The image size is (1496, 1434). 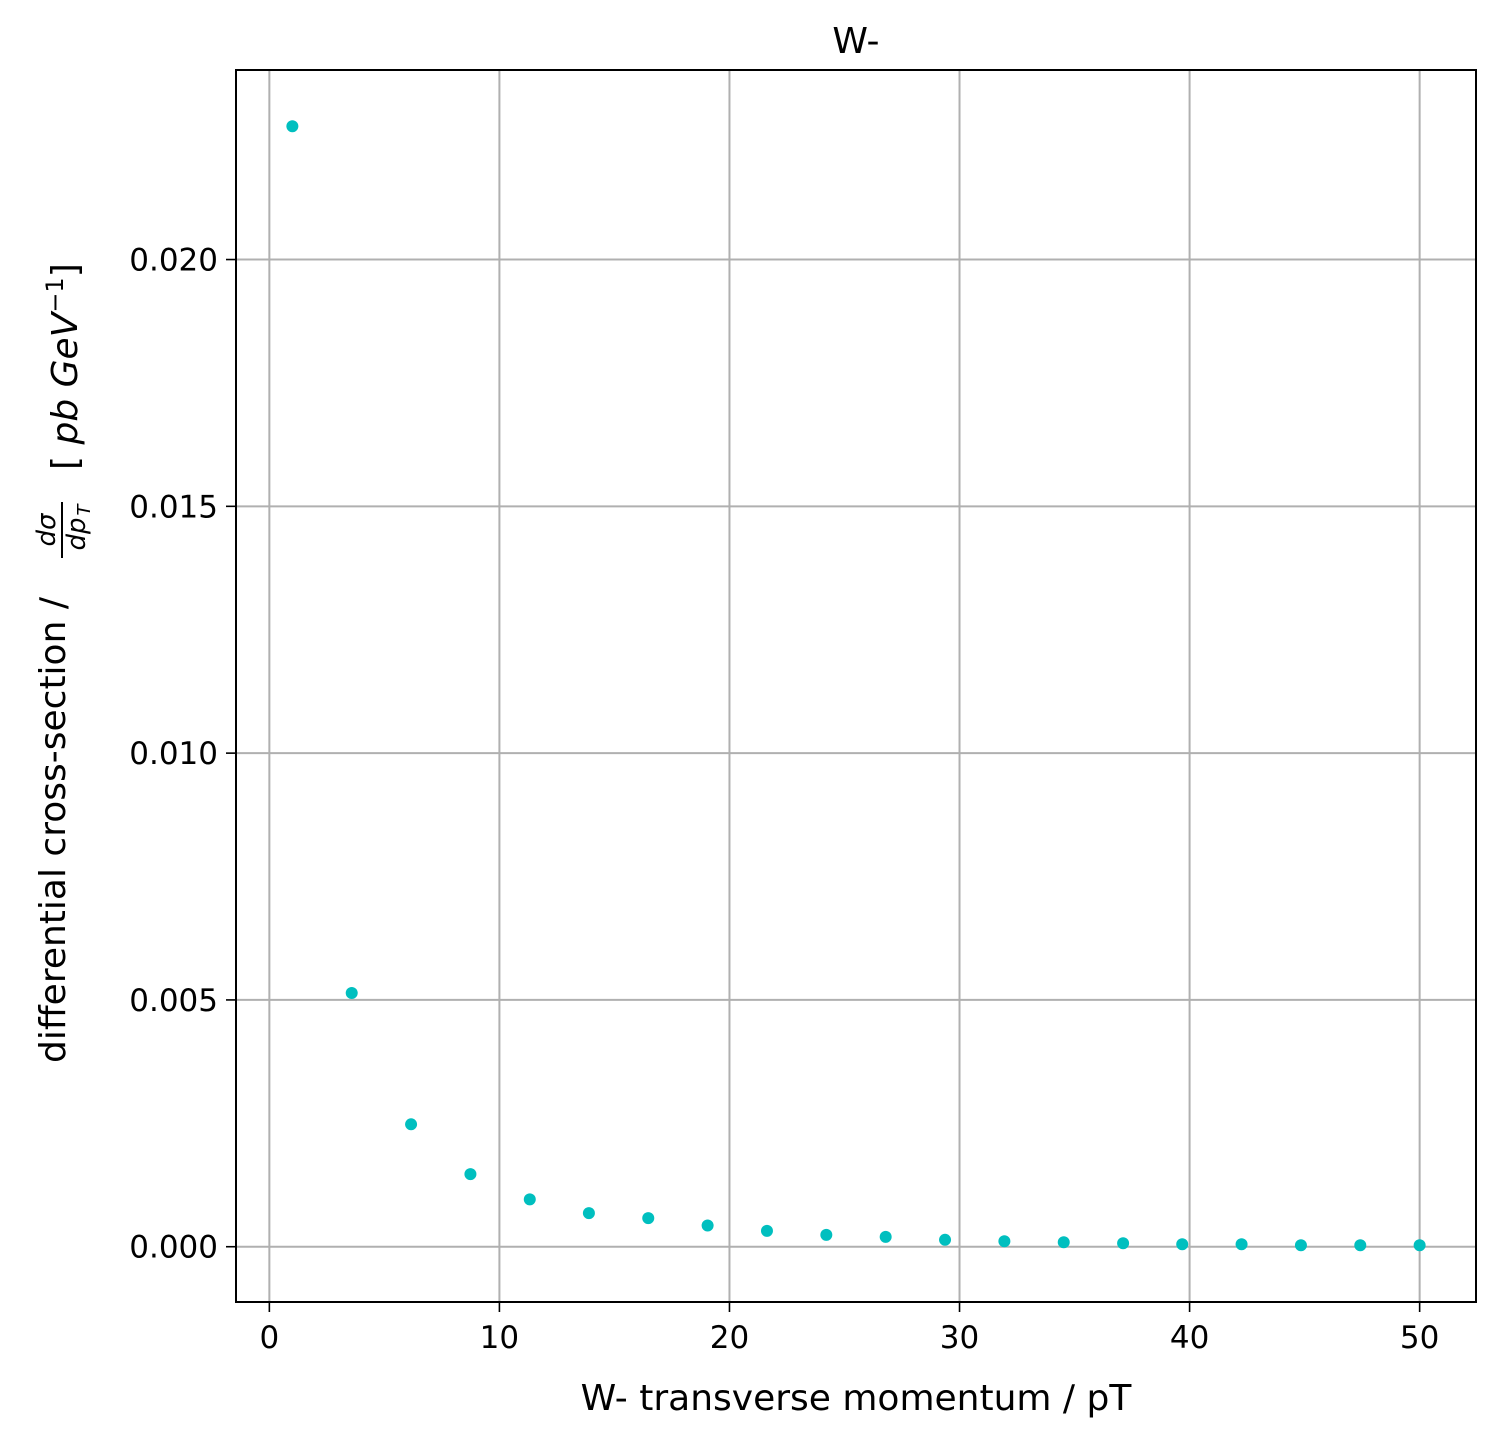 What do you see at coordinates (1189, 1338) in the screenshot?
I see `x-tick-label: 40` at bounding box center [1189, 1338].